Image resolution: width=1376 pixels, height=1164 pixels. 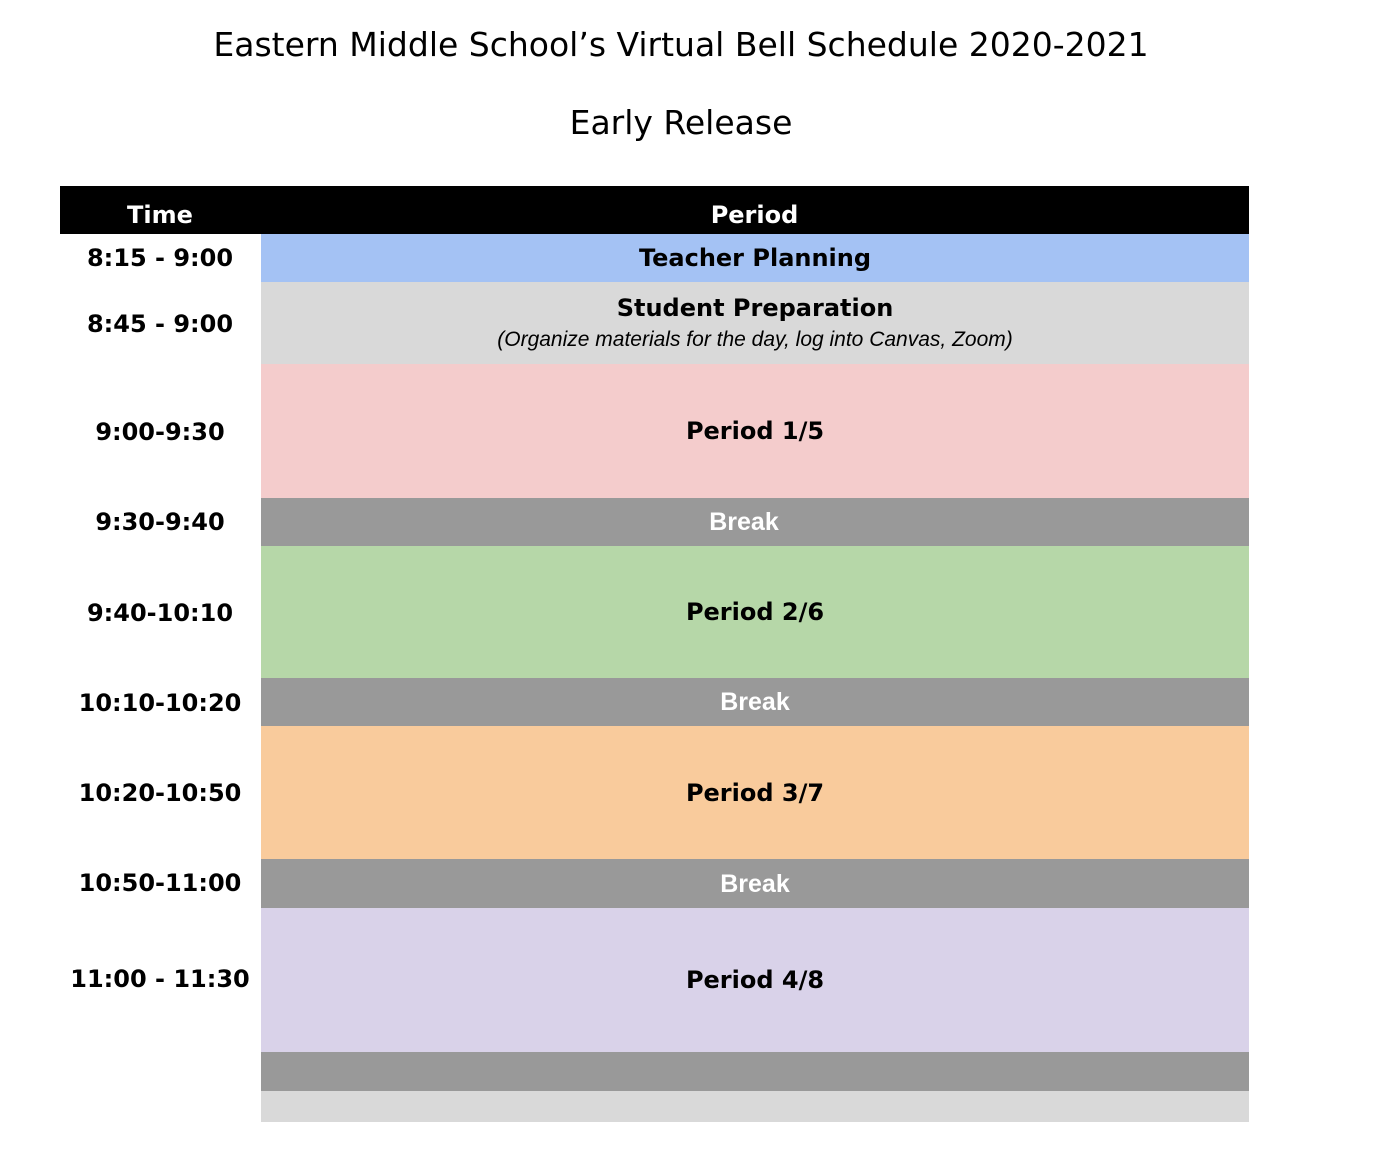 I want to click on header-time: Time, so click(x=160, y=215).